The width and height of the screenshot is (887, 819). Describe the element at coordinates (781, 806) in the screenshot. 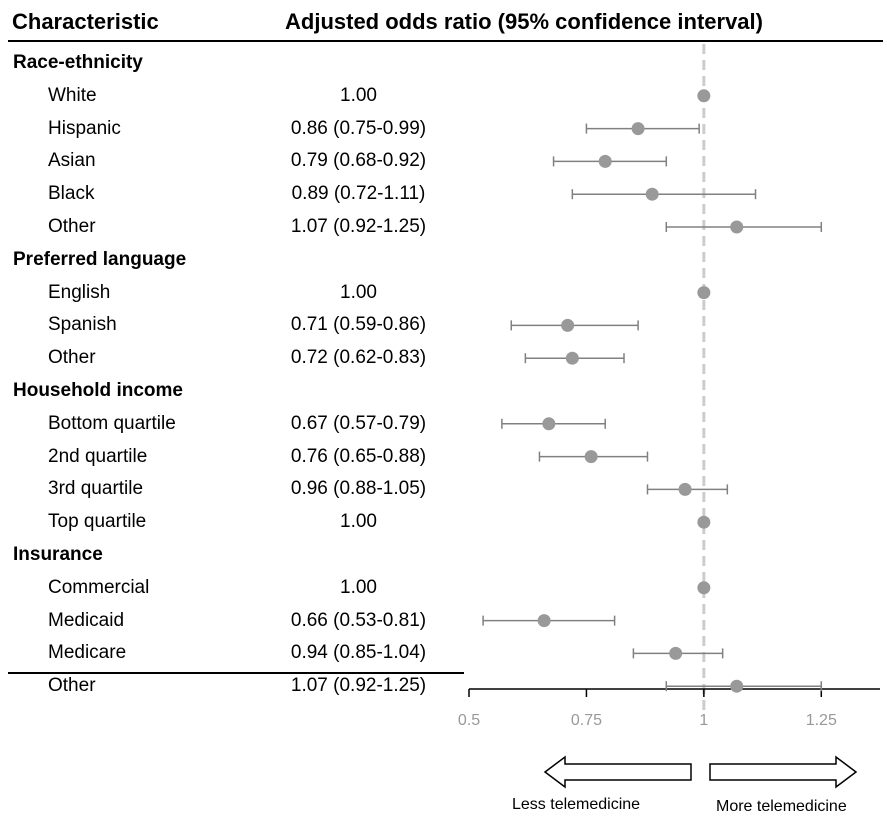

I see `more-telemedicine-label: More telemedicine` at that location.